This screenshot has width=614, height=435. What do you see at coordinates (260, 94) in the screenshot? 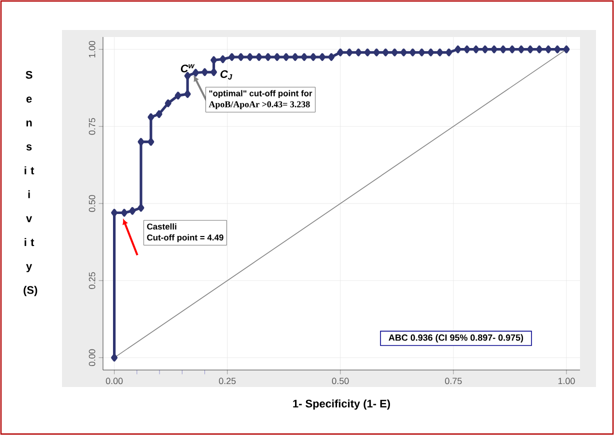
I see `annotation: "optimal" cut-off point for` at bounding box center [260, 94].